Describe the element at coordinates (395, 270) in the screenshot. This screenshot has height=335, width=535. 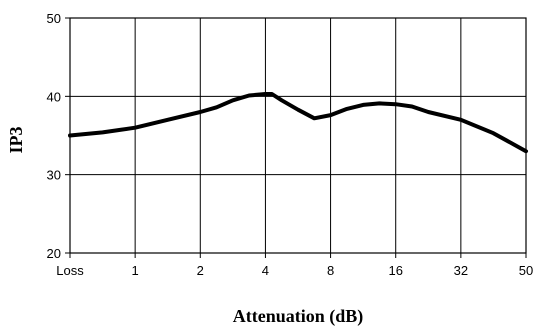
I see `x-tick-label: 16` at that location.